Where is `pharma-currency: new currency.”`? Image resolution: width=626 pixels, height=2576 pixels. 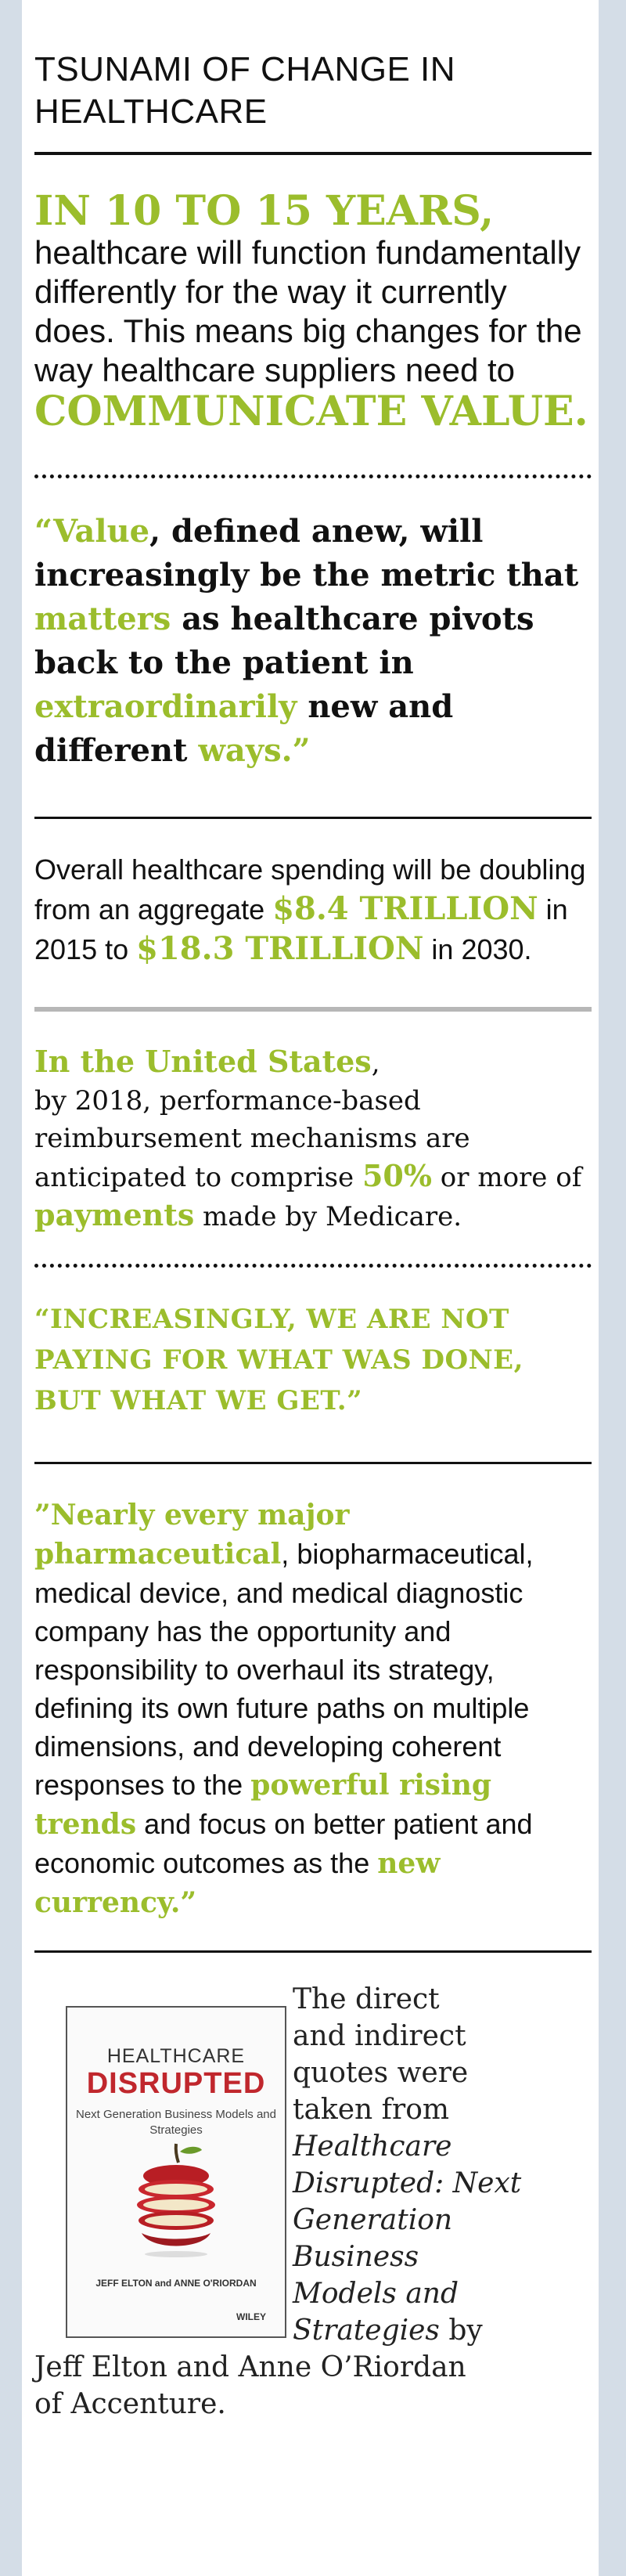 pharma-currency: new currency.” is located at coordinates (237, 1883).